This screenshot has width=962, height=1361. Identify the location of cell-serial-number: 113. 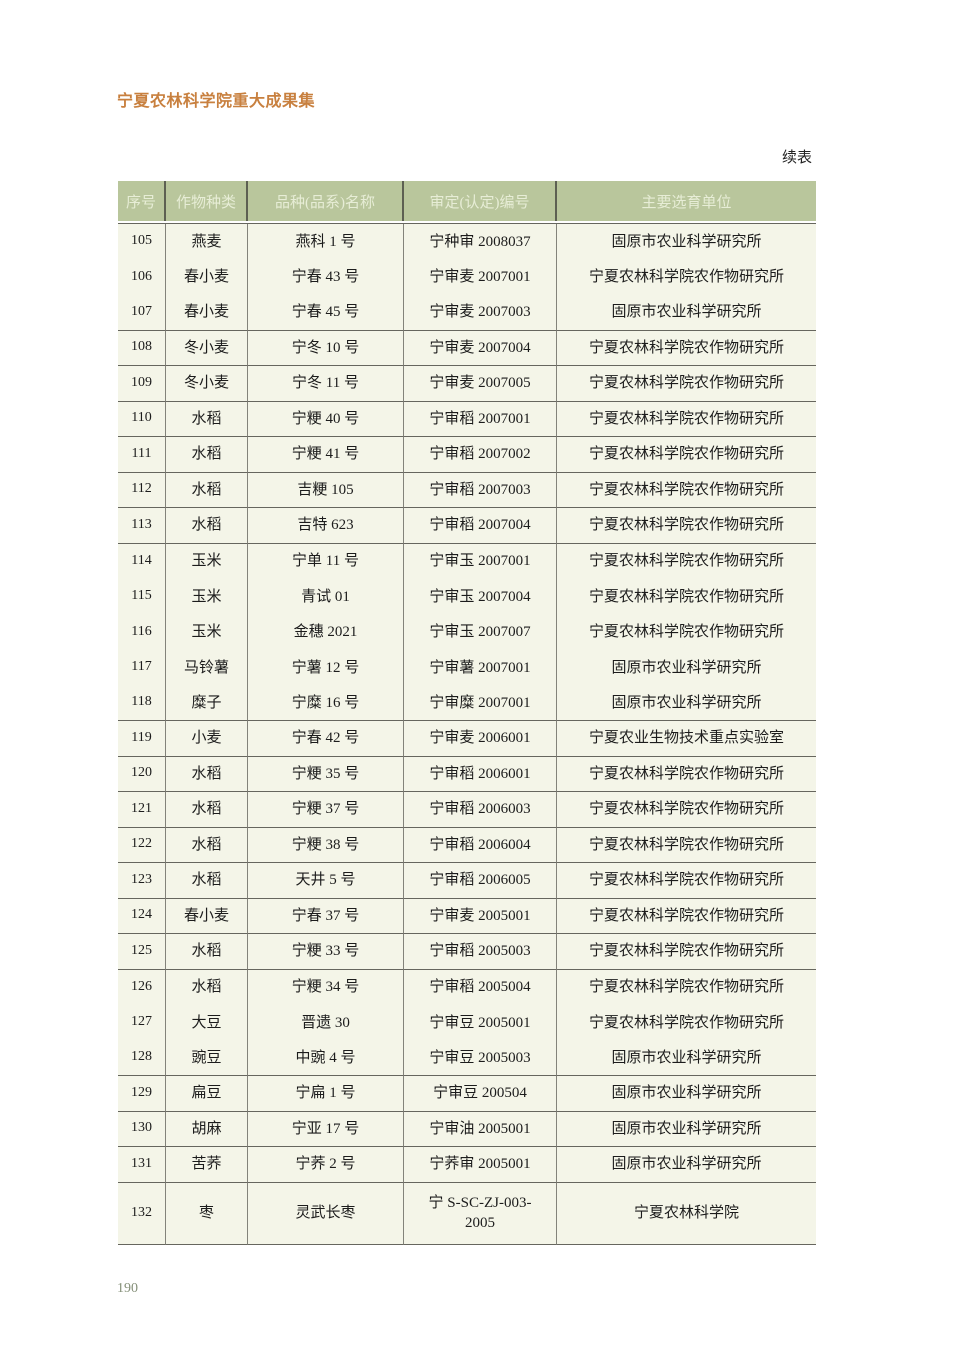
(142, 526).